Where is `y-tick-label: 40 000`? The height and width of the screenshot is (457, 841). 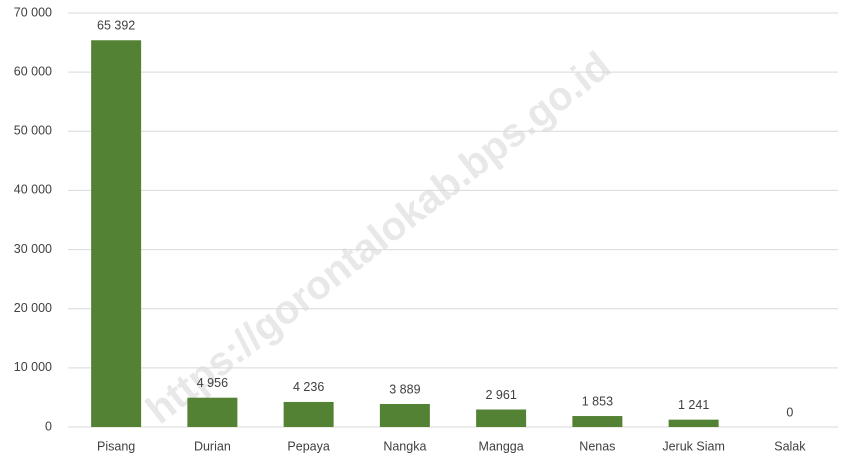 y-tick-label: 40 000 is located at coordinates (33, 190).